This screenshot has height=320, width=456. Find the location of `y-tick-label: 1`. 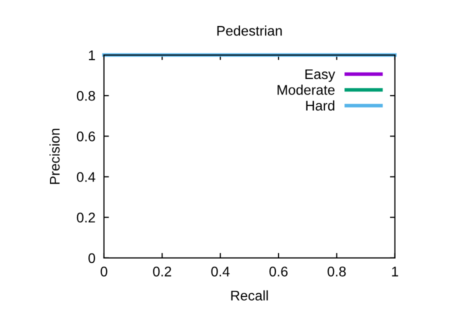

y-tick-label: 1 is located at coordinates (91, 55).